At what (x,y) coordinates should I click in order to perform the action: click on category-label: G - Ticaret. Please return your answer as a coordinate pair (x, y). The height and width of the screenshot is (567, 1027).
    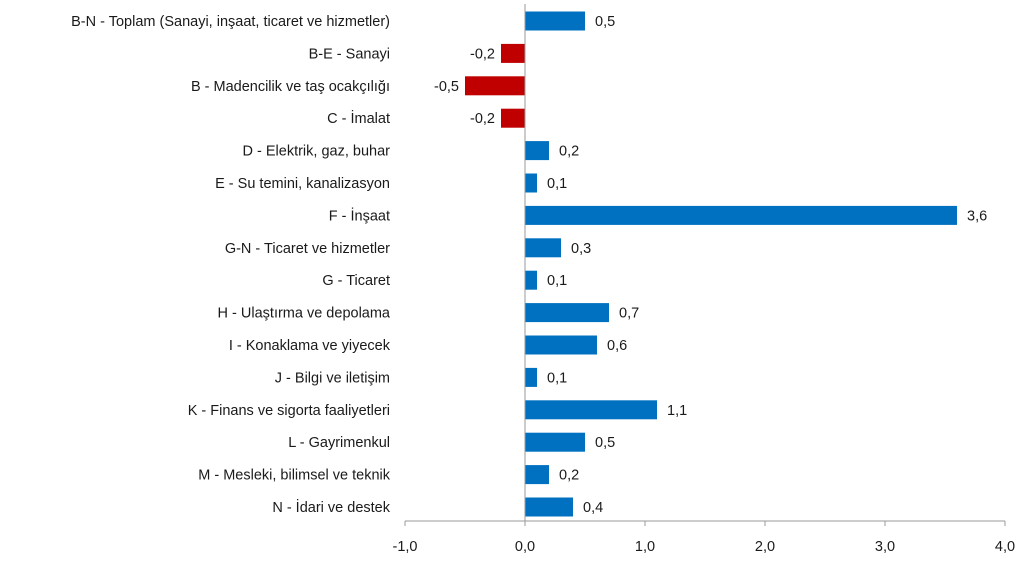
    Looking at the image, I should click on (356, 281).